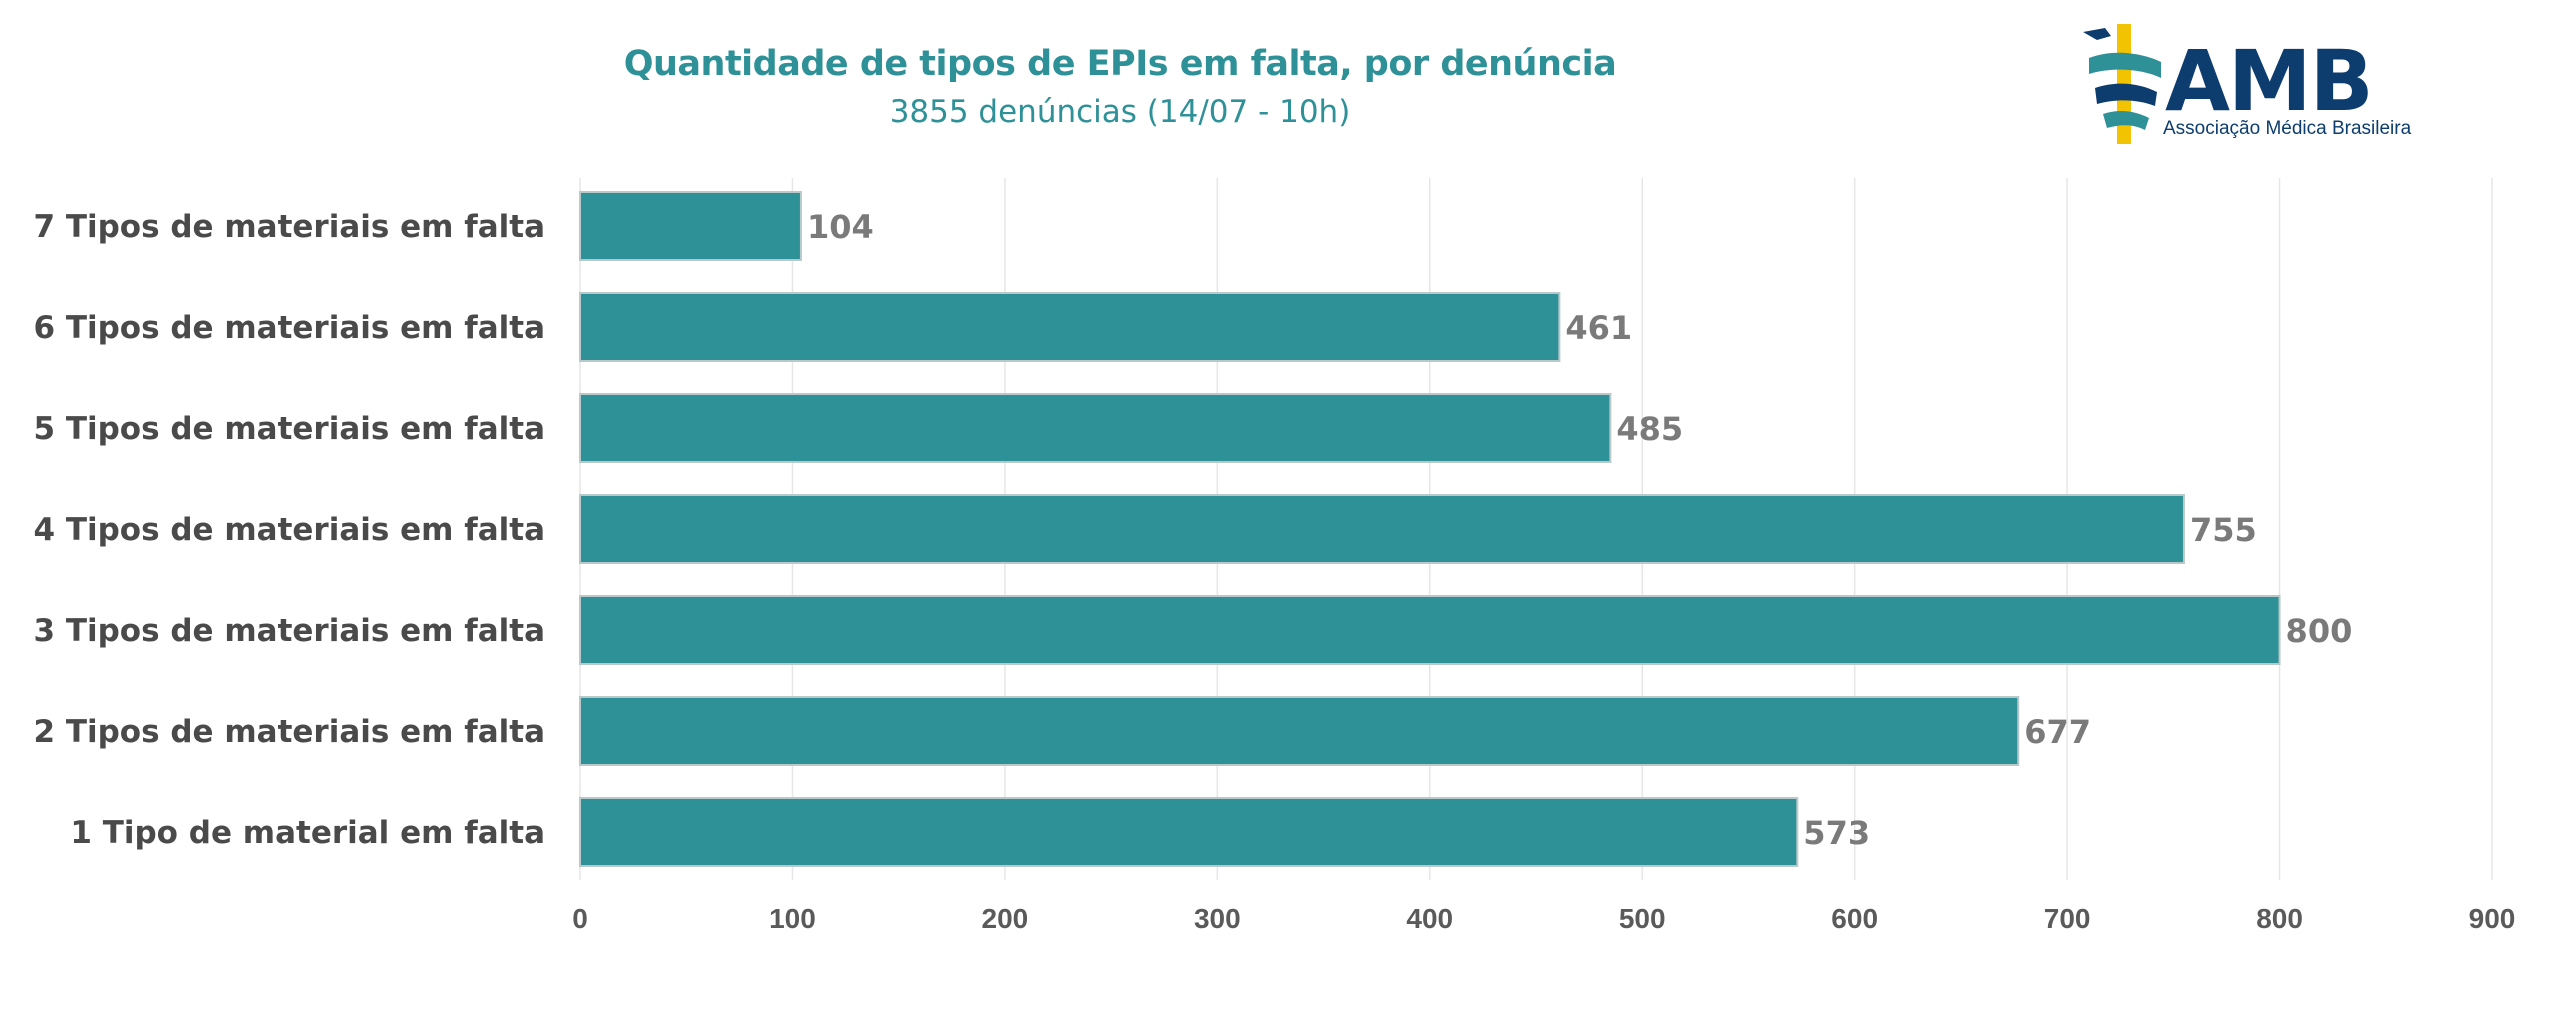 This screenshot has width=2560, height=1019. What do you see at coordinates (2492, 918) in the screenshot?
I see `x-tick-label: 900` at bounding box center [2492, 918].